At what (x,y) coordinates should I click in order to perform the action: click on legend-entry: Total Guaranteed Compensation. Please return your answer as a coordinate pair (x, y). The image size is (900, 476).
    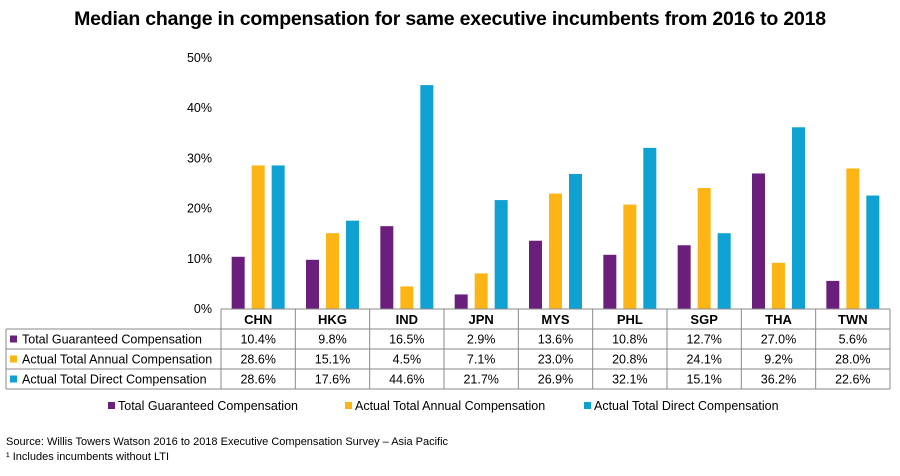
    Looking at the image, I should click on (208, 406).